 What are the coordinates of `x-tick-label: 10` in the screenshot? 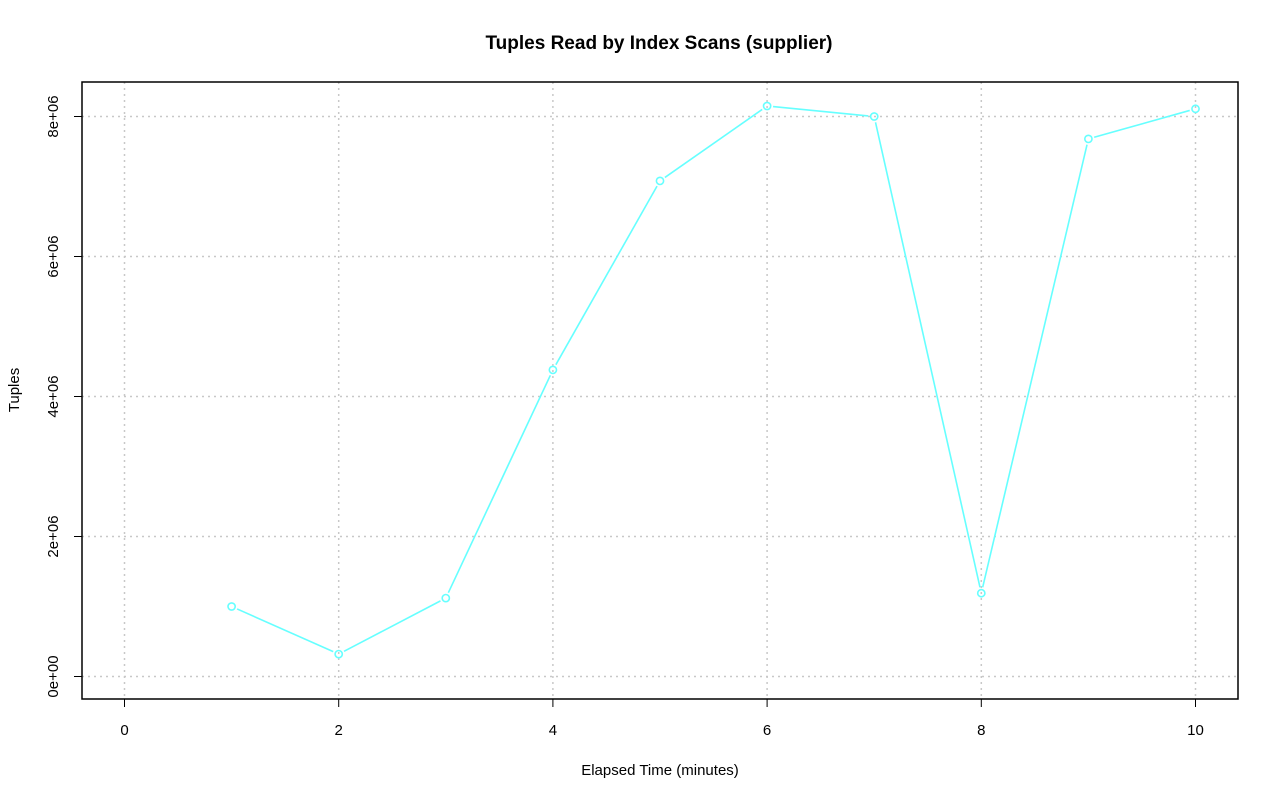 It's located at (1195, 730).